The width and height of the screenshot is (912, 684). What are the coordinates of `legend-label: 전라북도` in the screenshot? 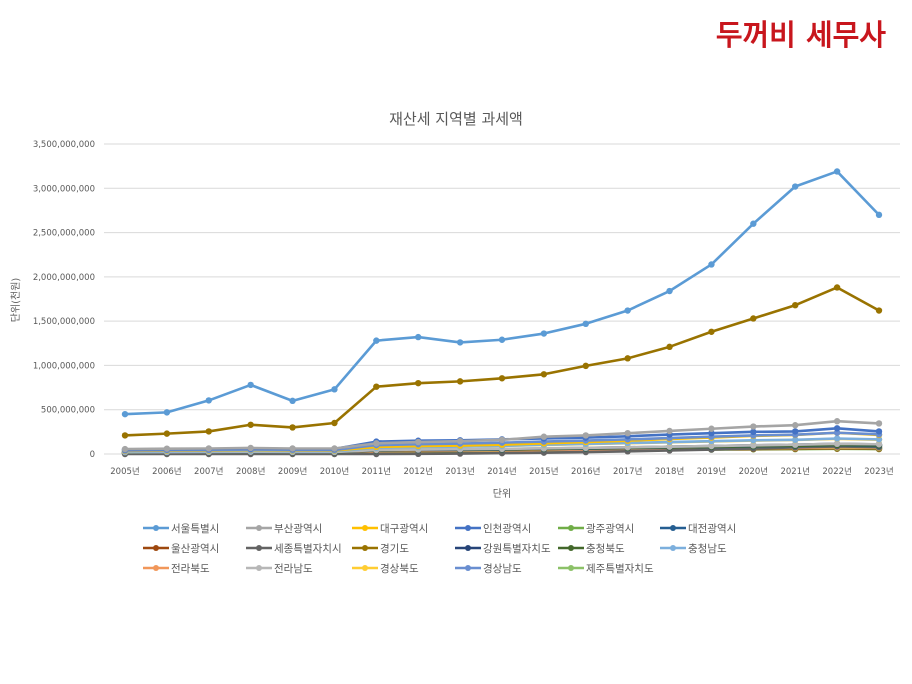 It's located at (190, 569).